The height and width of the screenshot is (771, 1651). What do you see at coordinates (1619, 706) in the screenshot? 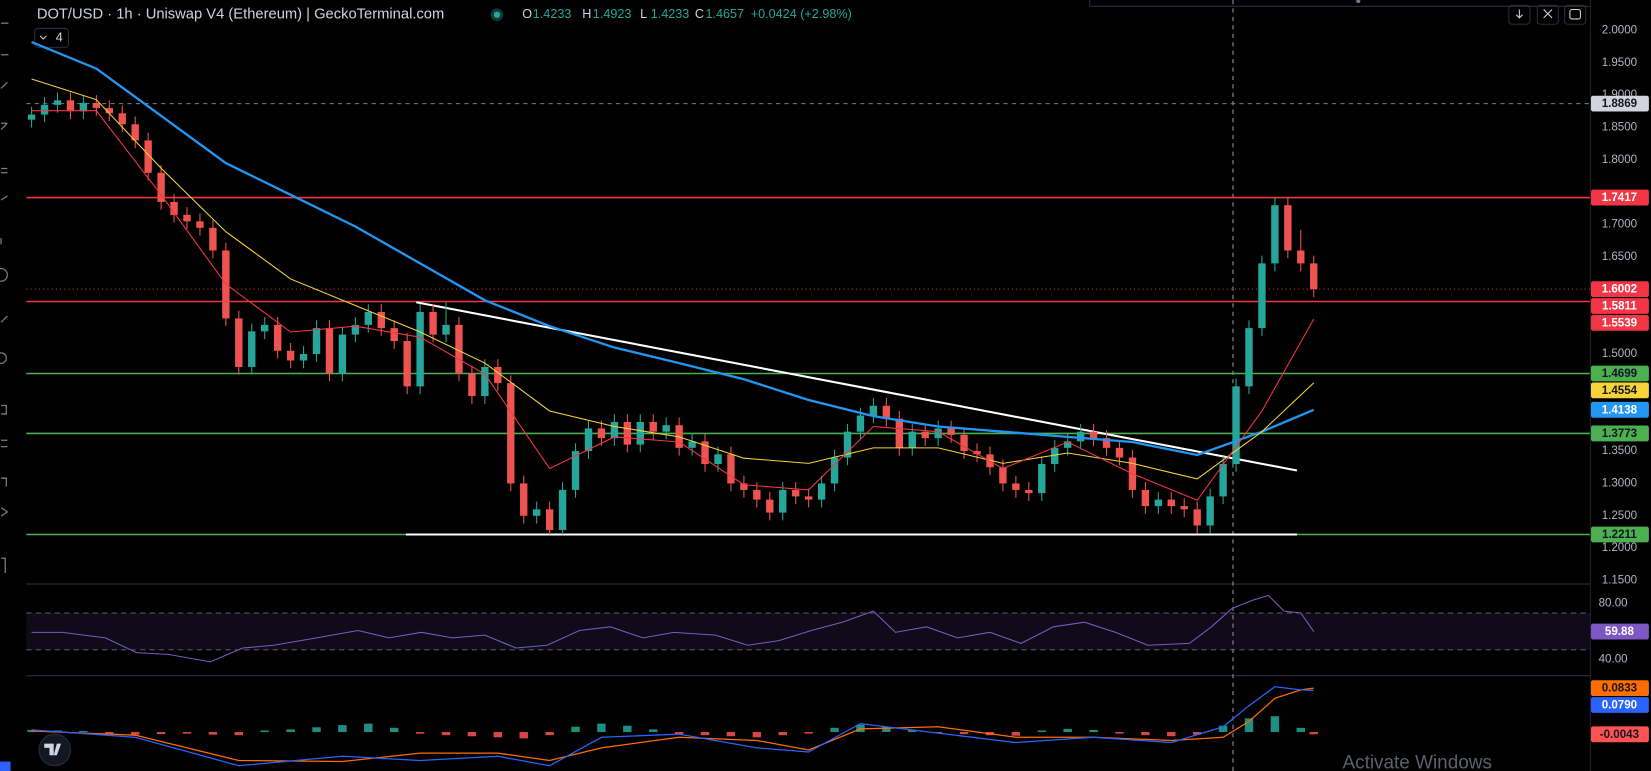
I see `price-badge-label: 0.0790` at bounding box center [1619, 706].